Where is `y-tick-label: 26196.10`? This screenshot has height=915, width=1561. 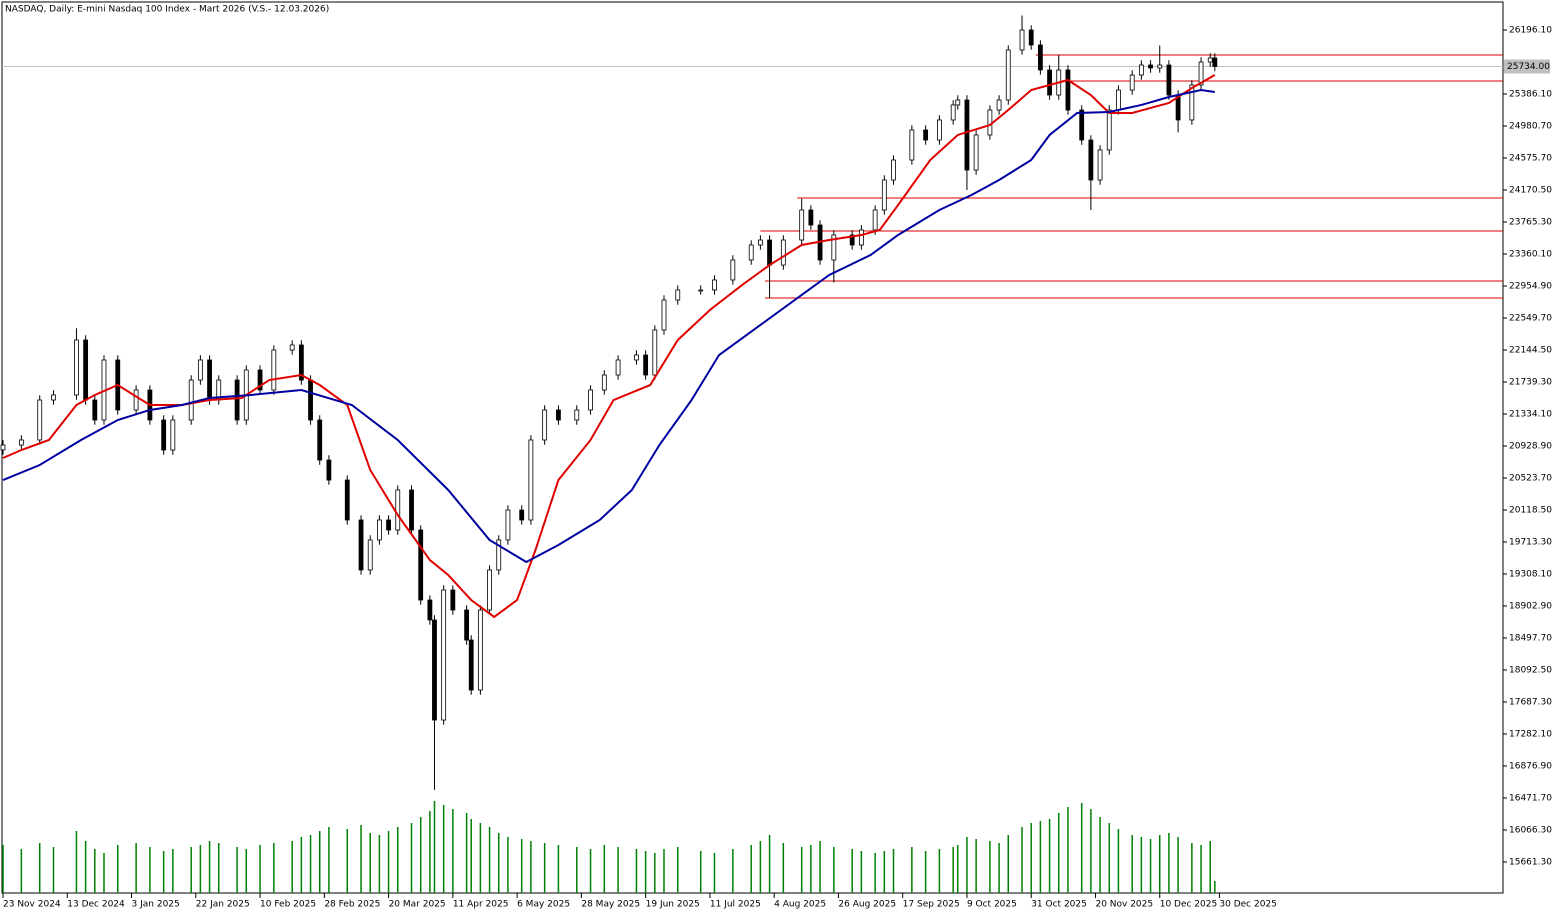
y-tick-label: 26196.10 is located at coordinates (1530, 31).